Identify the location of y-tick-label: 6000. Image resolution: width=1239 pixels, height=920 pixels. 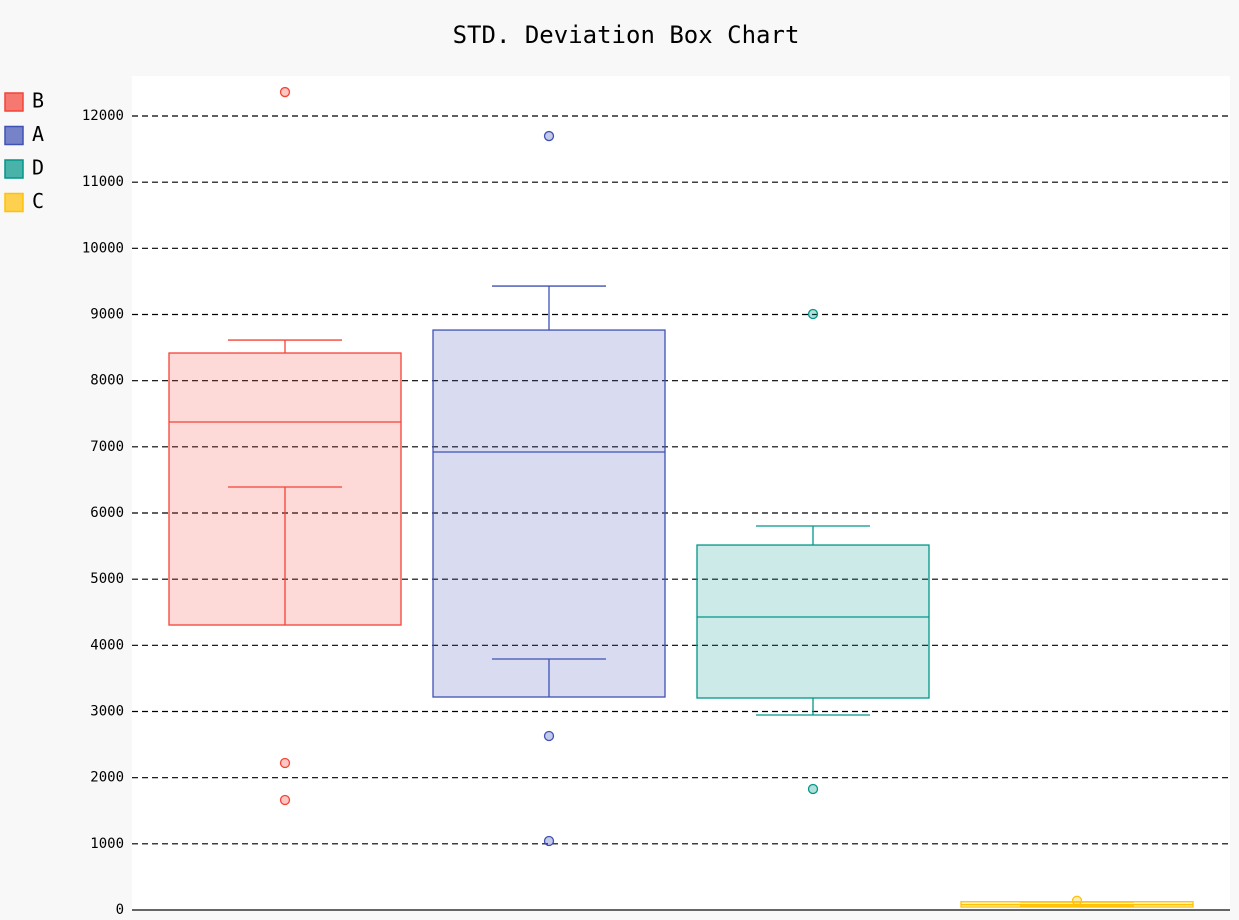
(107, 513).